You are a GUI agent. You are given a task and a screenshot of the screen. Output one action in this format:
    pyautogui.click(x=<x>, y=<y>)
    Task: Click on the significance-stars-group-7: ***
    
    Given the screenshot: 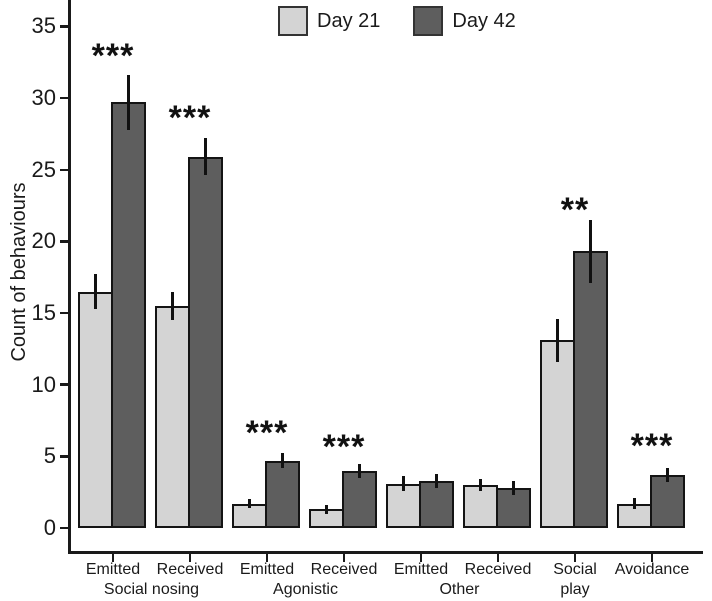 What is the action you would take?
    pyautogui.click(x=652, y=446)
    